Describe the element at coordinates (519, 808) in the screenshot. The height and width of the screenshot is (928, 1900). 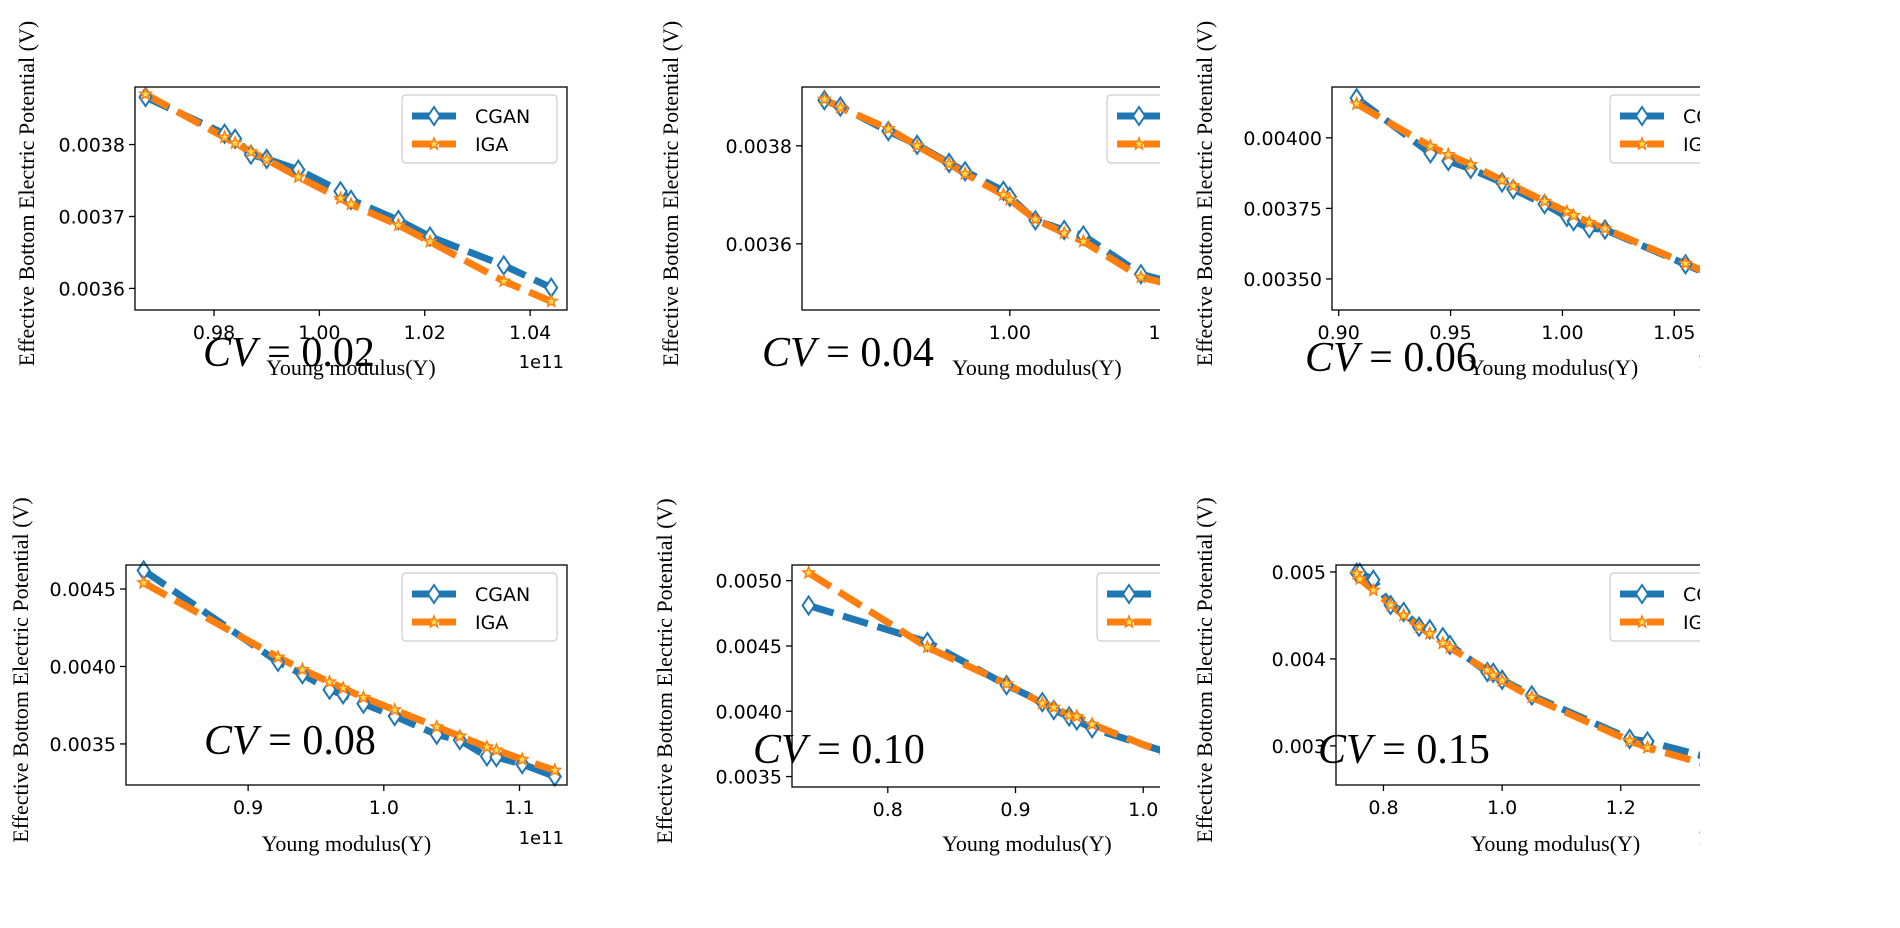
I see `x-tick-label: 1.1` at that location.